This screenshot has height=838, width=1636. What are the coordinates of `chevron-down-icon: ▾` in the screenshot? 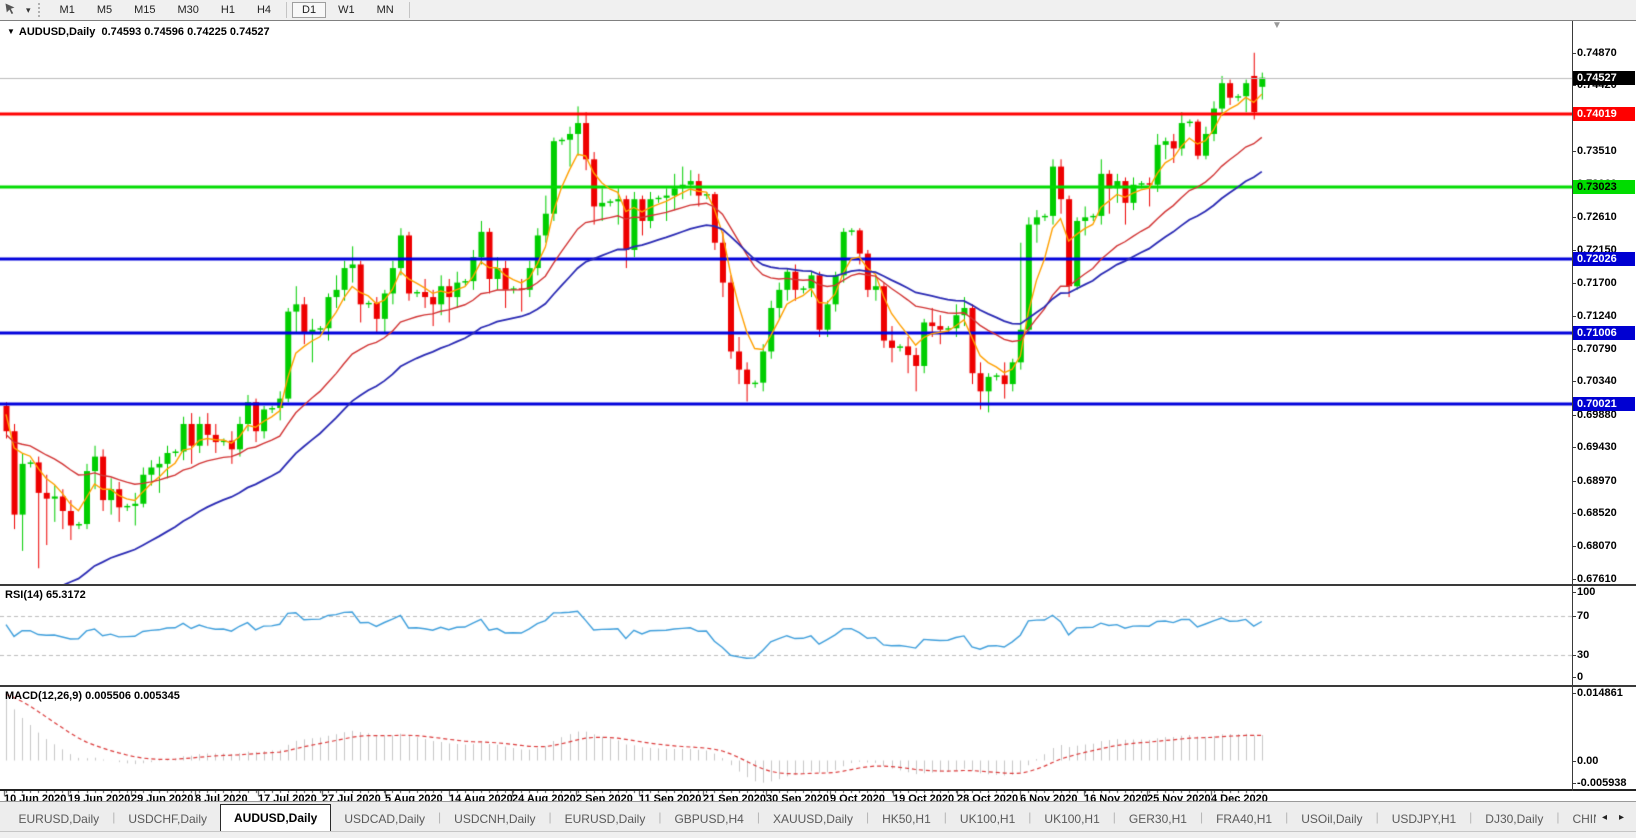 It's located at (28, 9).